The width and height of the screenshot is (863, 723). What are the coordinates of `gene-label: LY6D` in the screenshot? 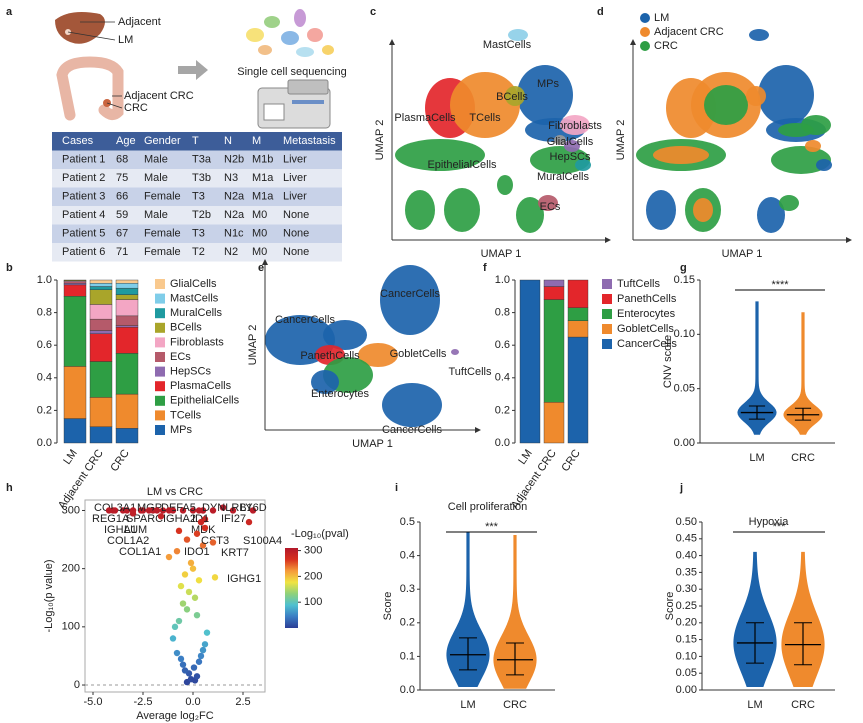 It's located at (253, 508).